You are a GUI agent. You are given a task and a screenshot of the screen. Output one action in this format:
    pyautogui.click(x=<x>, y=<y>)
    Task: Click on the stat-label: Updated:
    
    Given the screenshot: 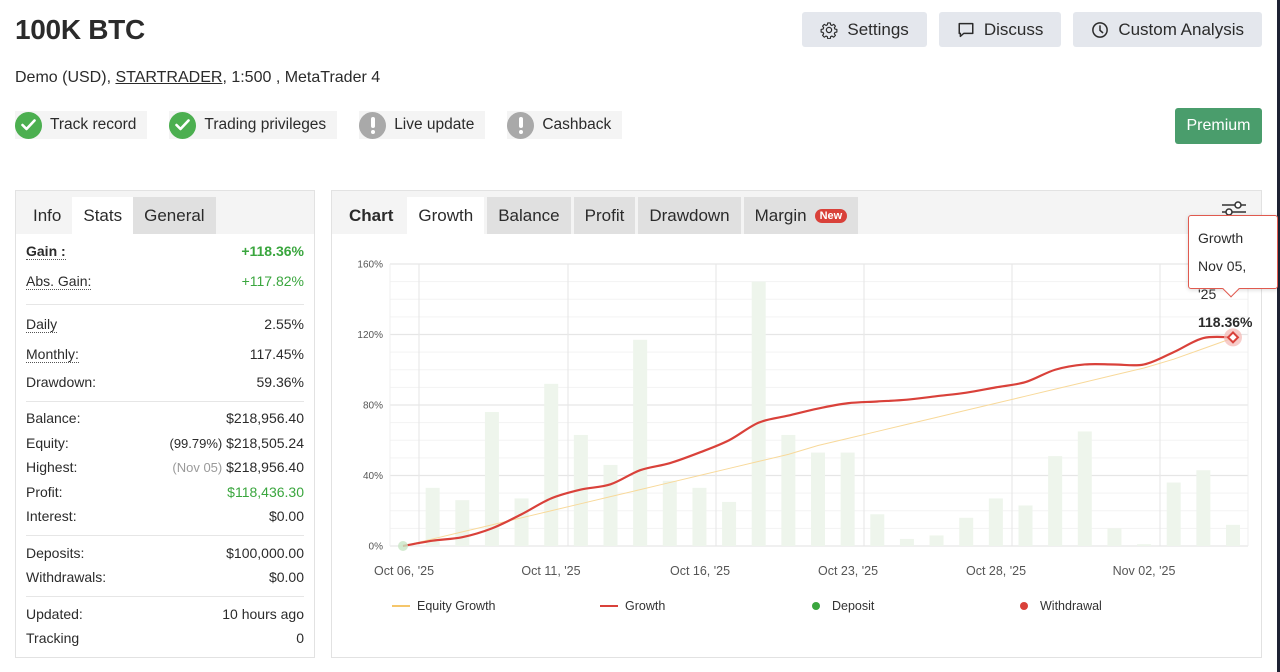 What is the action you would take?
    pyautogui.click(x=54, y=613)
    